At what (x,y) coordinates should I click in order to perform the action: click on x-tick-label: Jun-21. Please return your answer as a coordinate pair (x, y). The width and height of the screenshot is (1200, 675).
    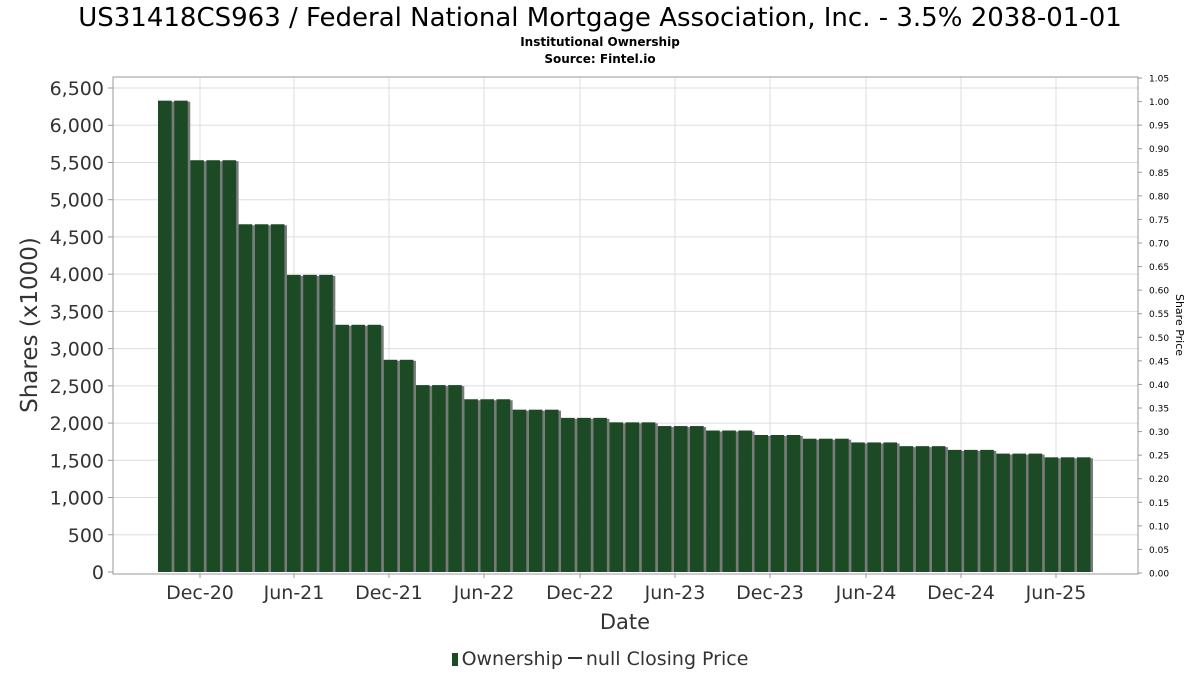
    Looking at the image, I should click on (294, 593).